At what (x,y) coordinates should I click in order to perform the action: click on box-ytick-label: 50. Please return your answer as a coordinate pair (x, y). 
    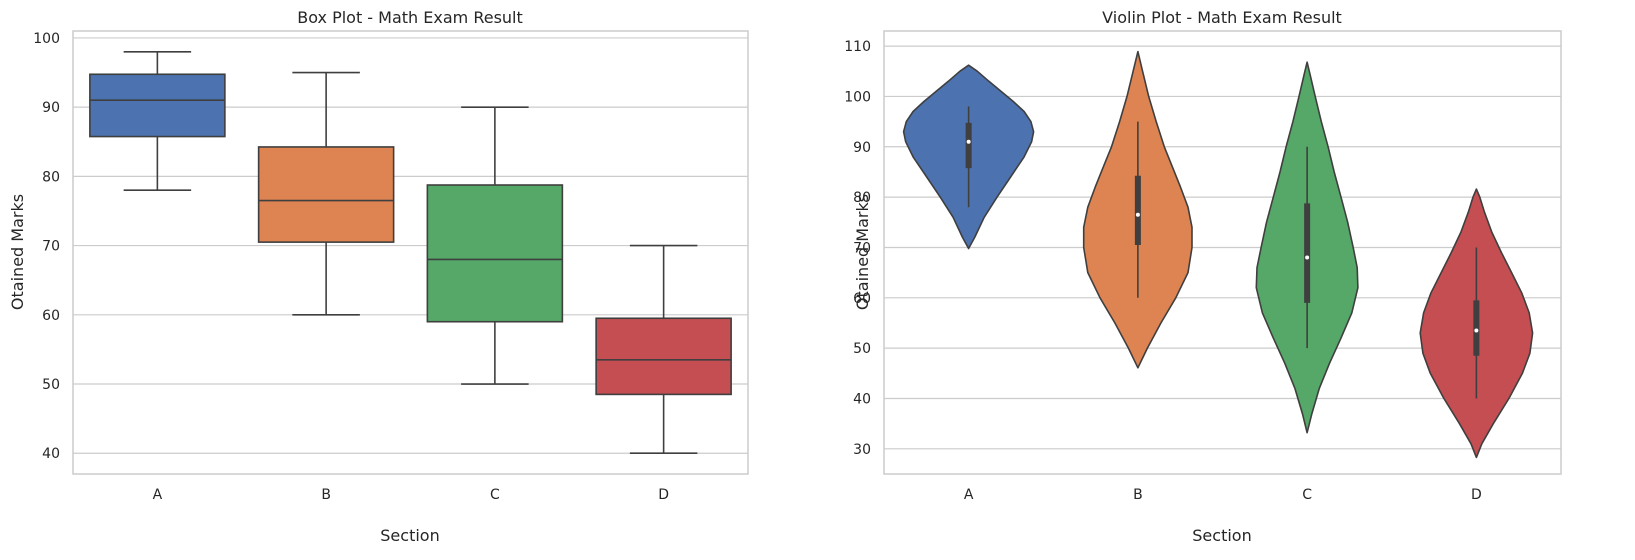
    Looking at the image, I should click on (51, 385).